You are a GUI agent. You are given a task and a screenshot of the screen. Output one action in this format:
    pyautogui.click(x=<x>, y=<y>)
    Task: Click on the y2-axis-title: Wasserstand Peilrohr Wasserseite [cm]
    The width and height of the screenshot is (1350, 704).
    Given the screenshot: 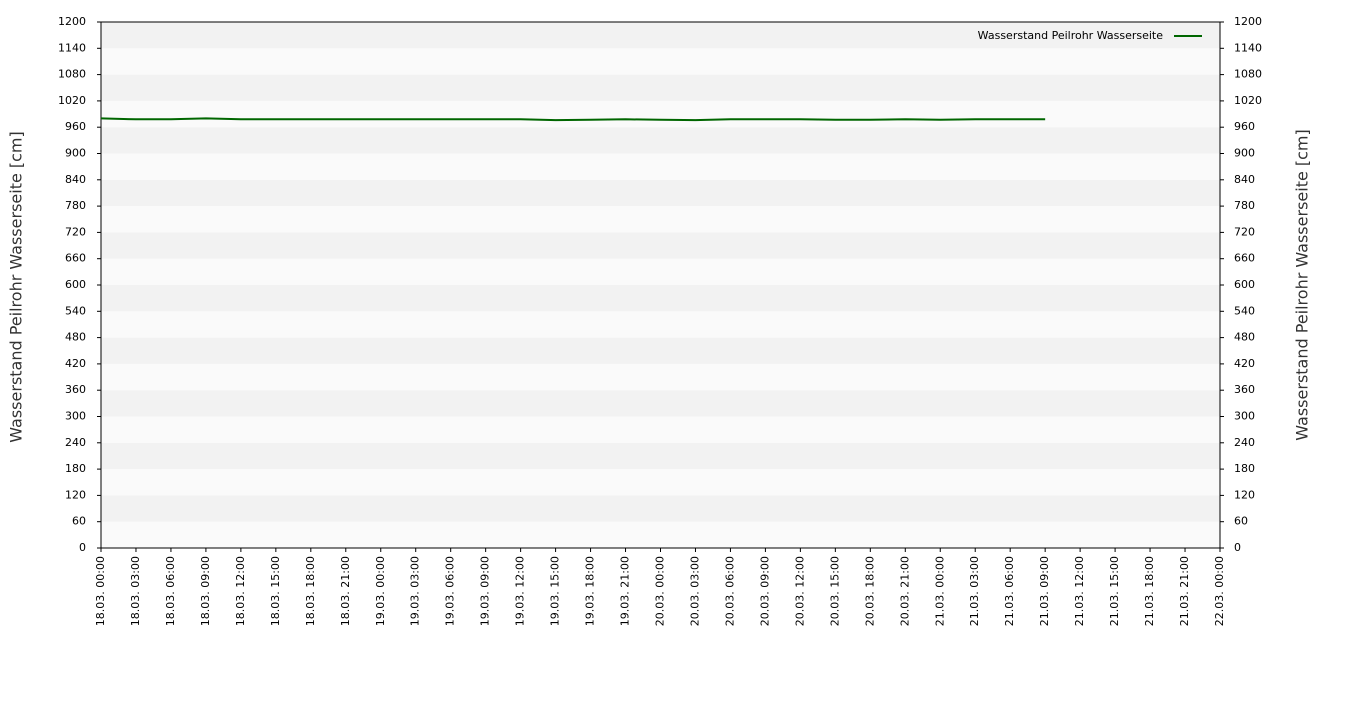 What is the action you would take?
    pyautogui.click(x=1302, y=285)
    